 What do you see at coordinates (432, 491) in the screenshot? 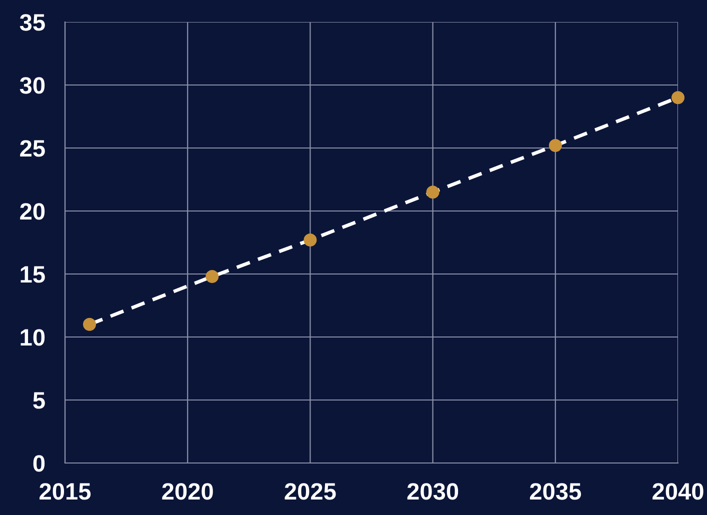
I see `x-tick-label: 2030` at bounding box center [432, 491].